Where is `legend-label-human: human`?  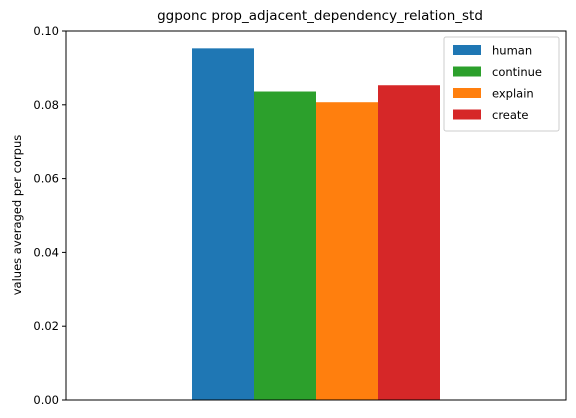
legend-label-human: human is located at coordinates (512, 51).